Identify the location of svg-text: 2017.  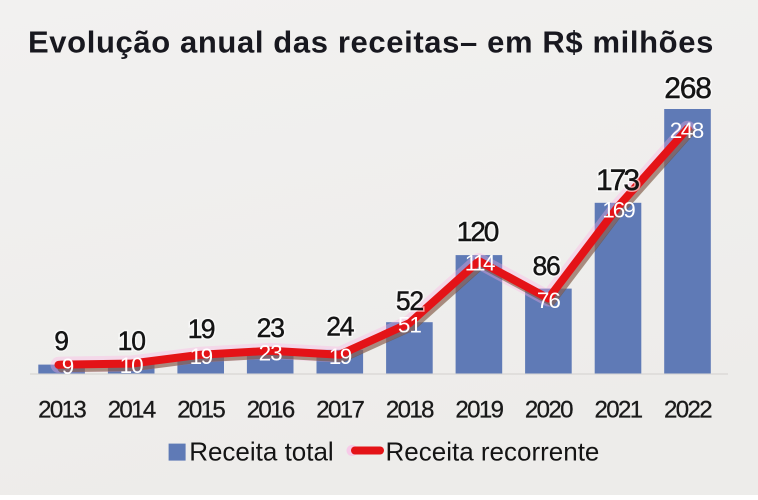
(340, 410).